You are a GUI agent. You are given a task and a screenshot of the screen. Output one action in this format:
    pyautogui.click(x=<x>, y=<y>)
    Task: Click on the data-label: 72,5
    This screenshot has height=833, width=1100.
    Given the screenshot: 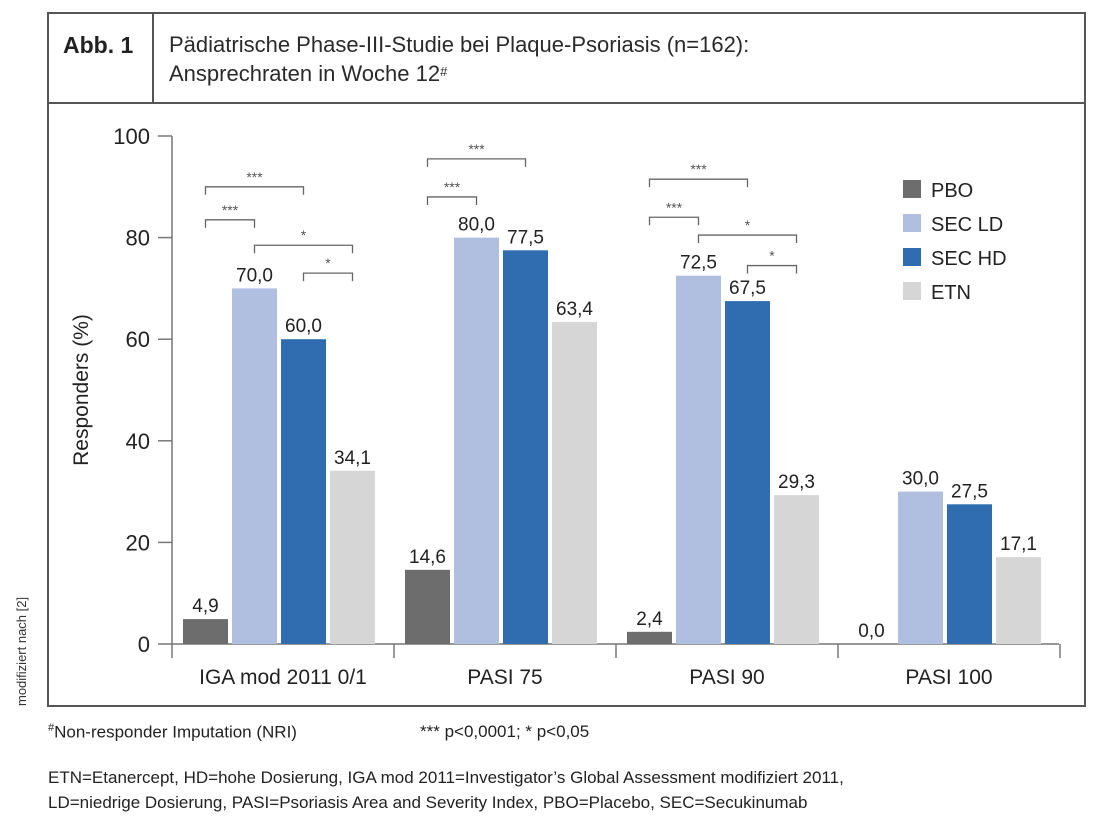 What is the action you would take?
    pyautogui.click(x=698, y=263)
    